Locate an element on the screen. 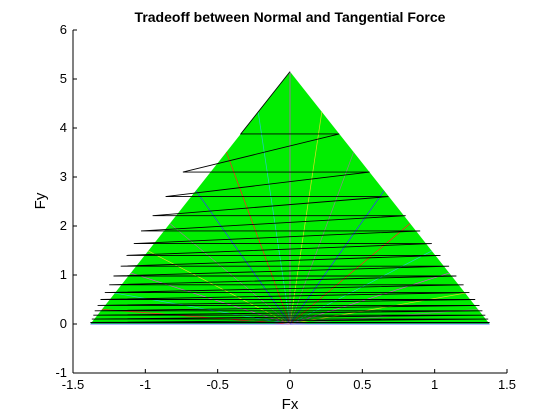 The height and width of the screenshot is (420, 560). x-tick-label: 0 is located at coordinates (289, 384).